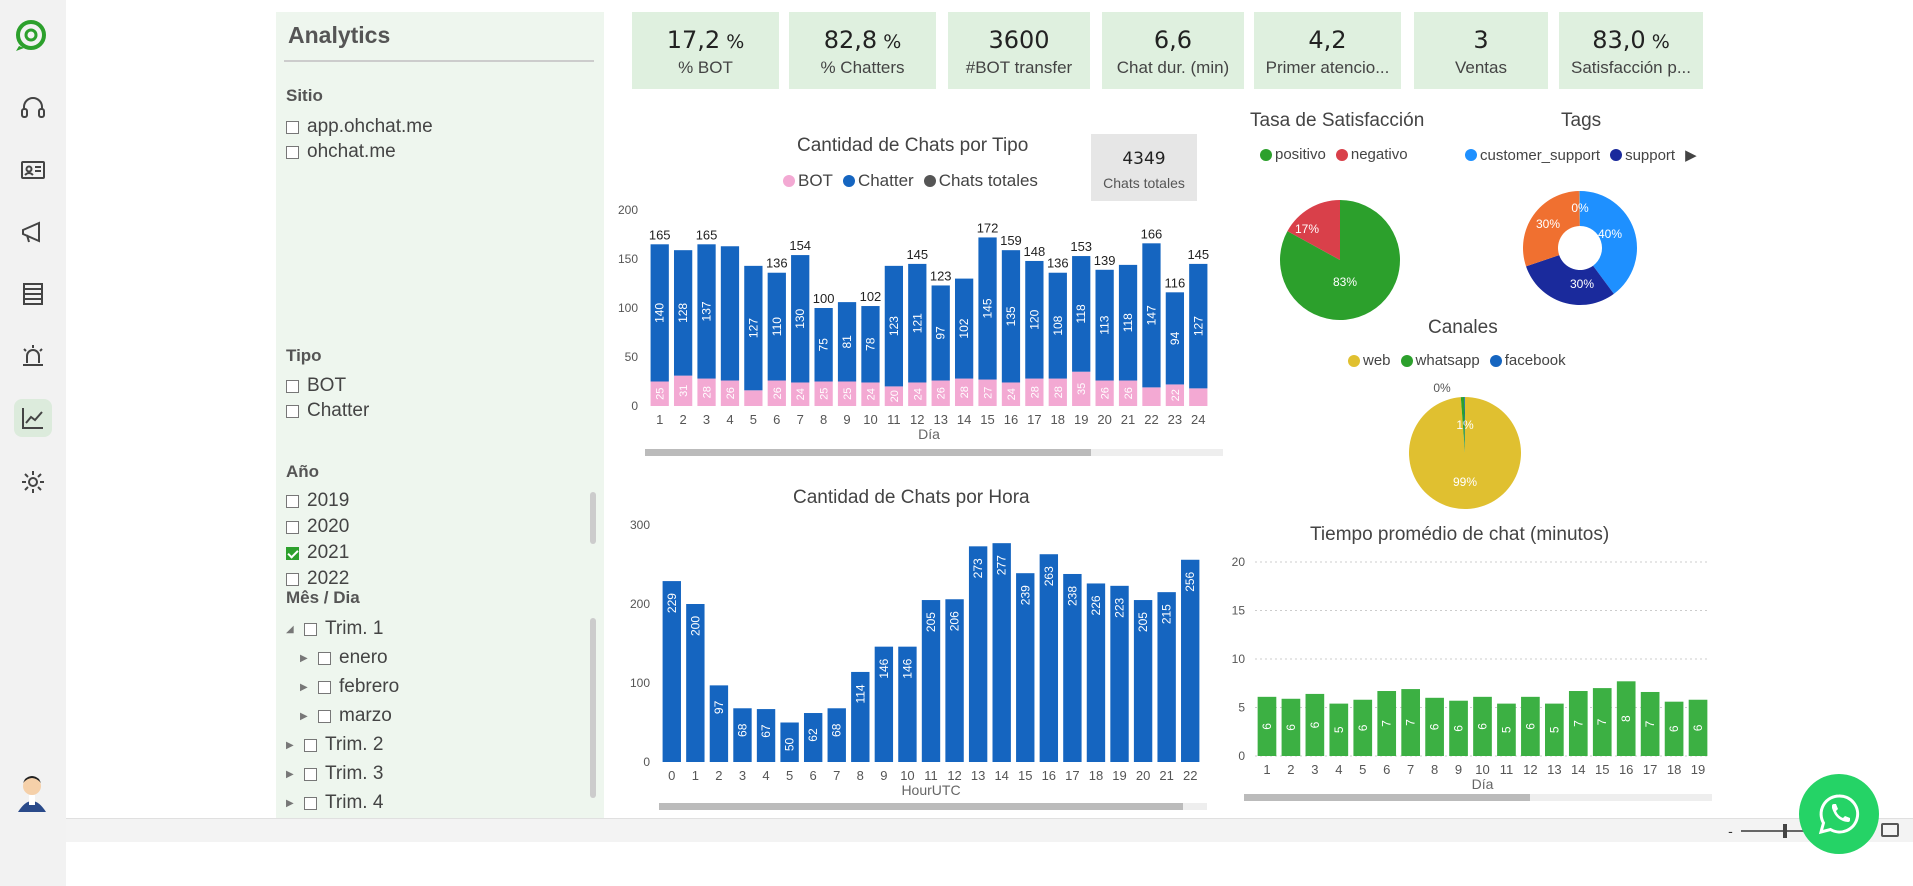 The width and height of the screenshot is (1913, 886). Describe the element at coordinates (789, 181) in the screenshot. I see `legend-swatch` at that location.